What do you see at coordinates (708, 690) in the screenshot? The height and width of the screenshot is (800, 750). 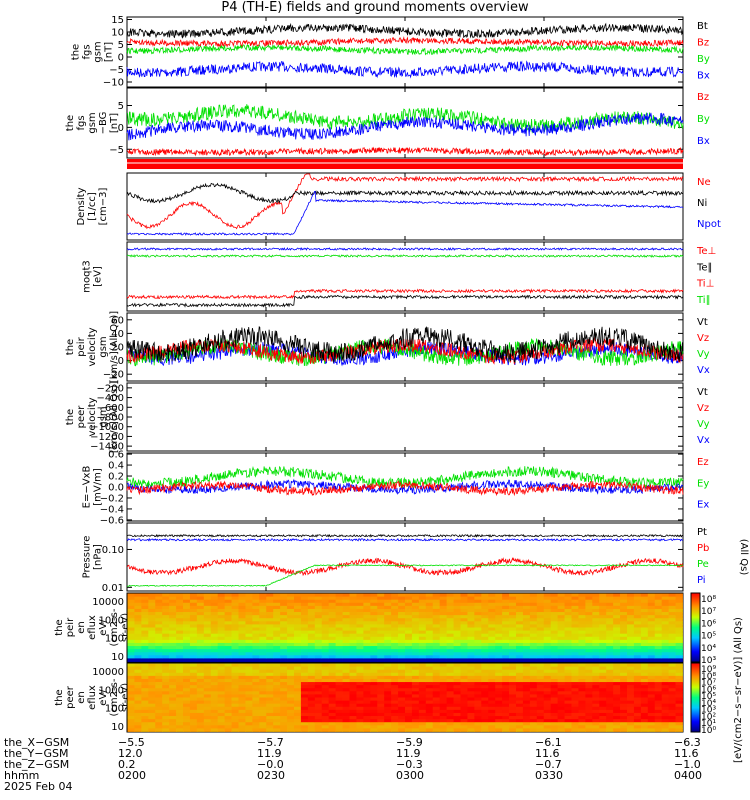 I see `colorbar-tick: 10⁶` at bounding box center [708, 690].